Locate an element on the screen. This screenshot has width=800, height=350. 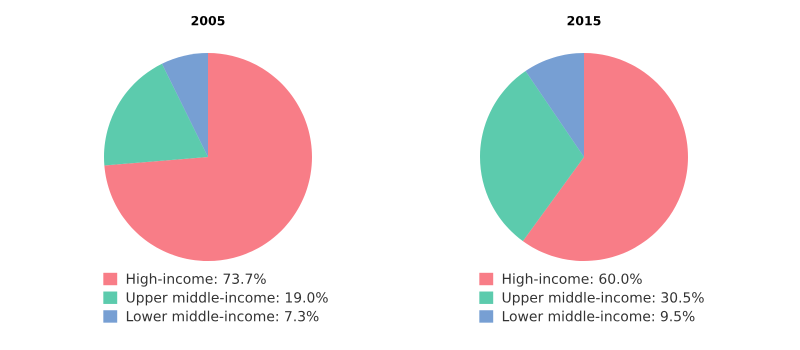
legend-label: Lower middle-income: 7.3% is located at coordinates (222, 316).